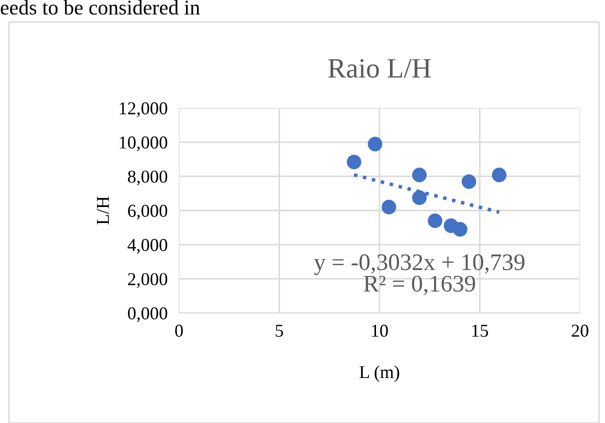 This screenshot has width=605, height=423. What do you see at coordinates (179, 330) in the screenshot?
I see `x-tick-label: 0` at bounding box center [179, 330].